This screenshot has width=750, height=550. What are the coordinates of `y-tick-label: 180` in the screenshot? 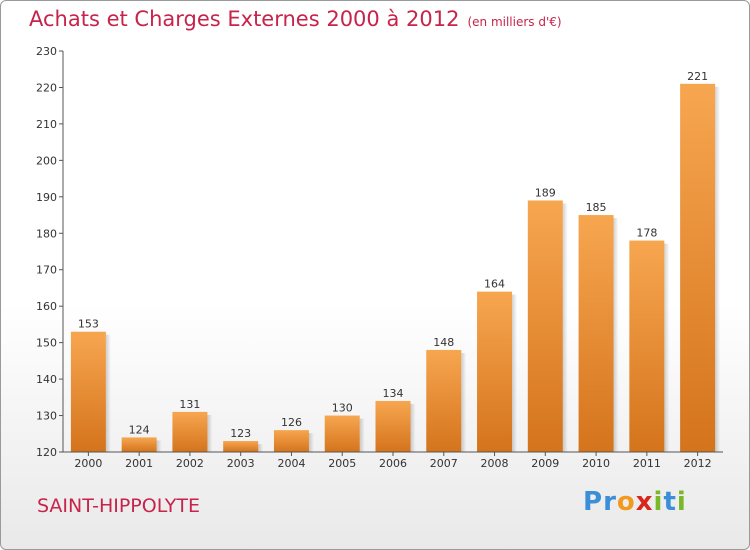 It's located at (46, 233).